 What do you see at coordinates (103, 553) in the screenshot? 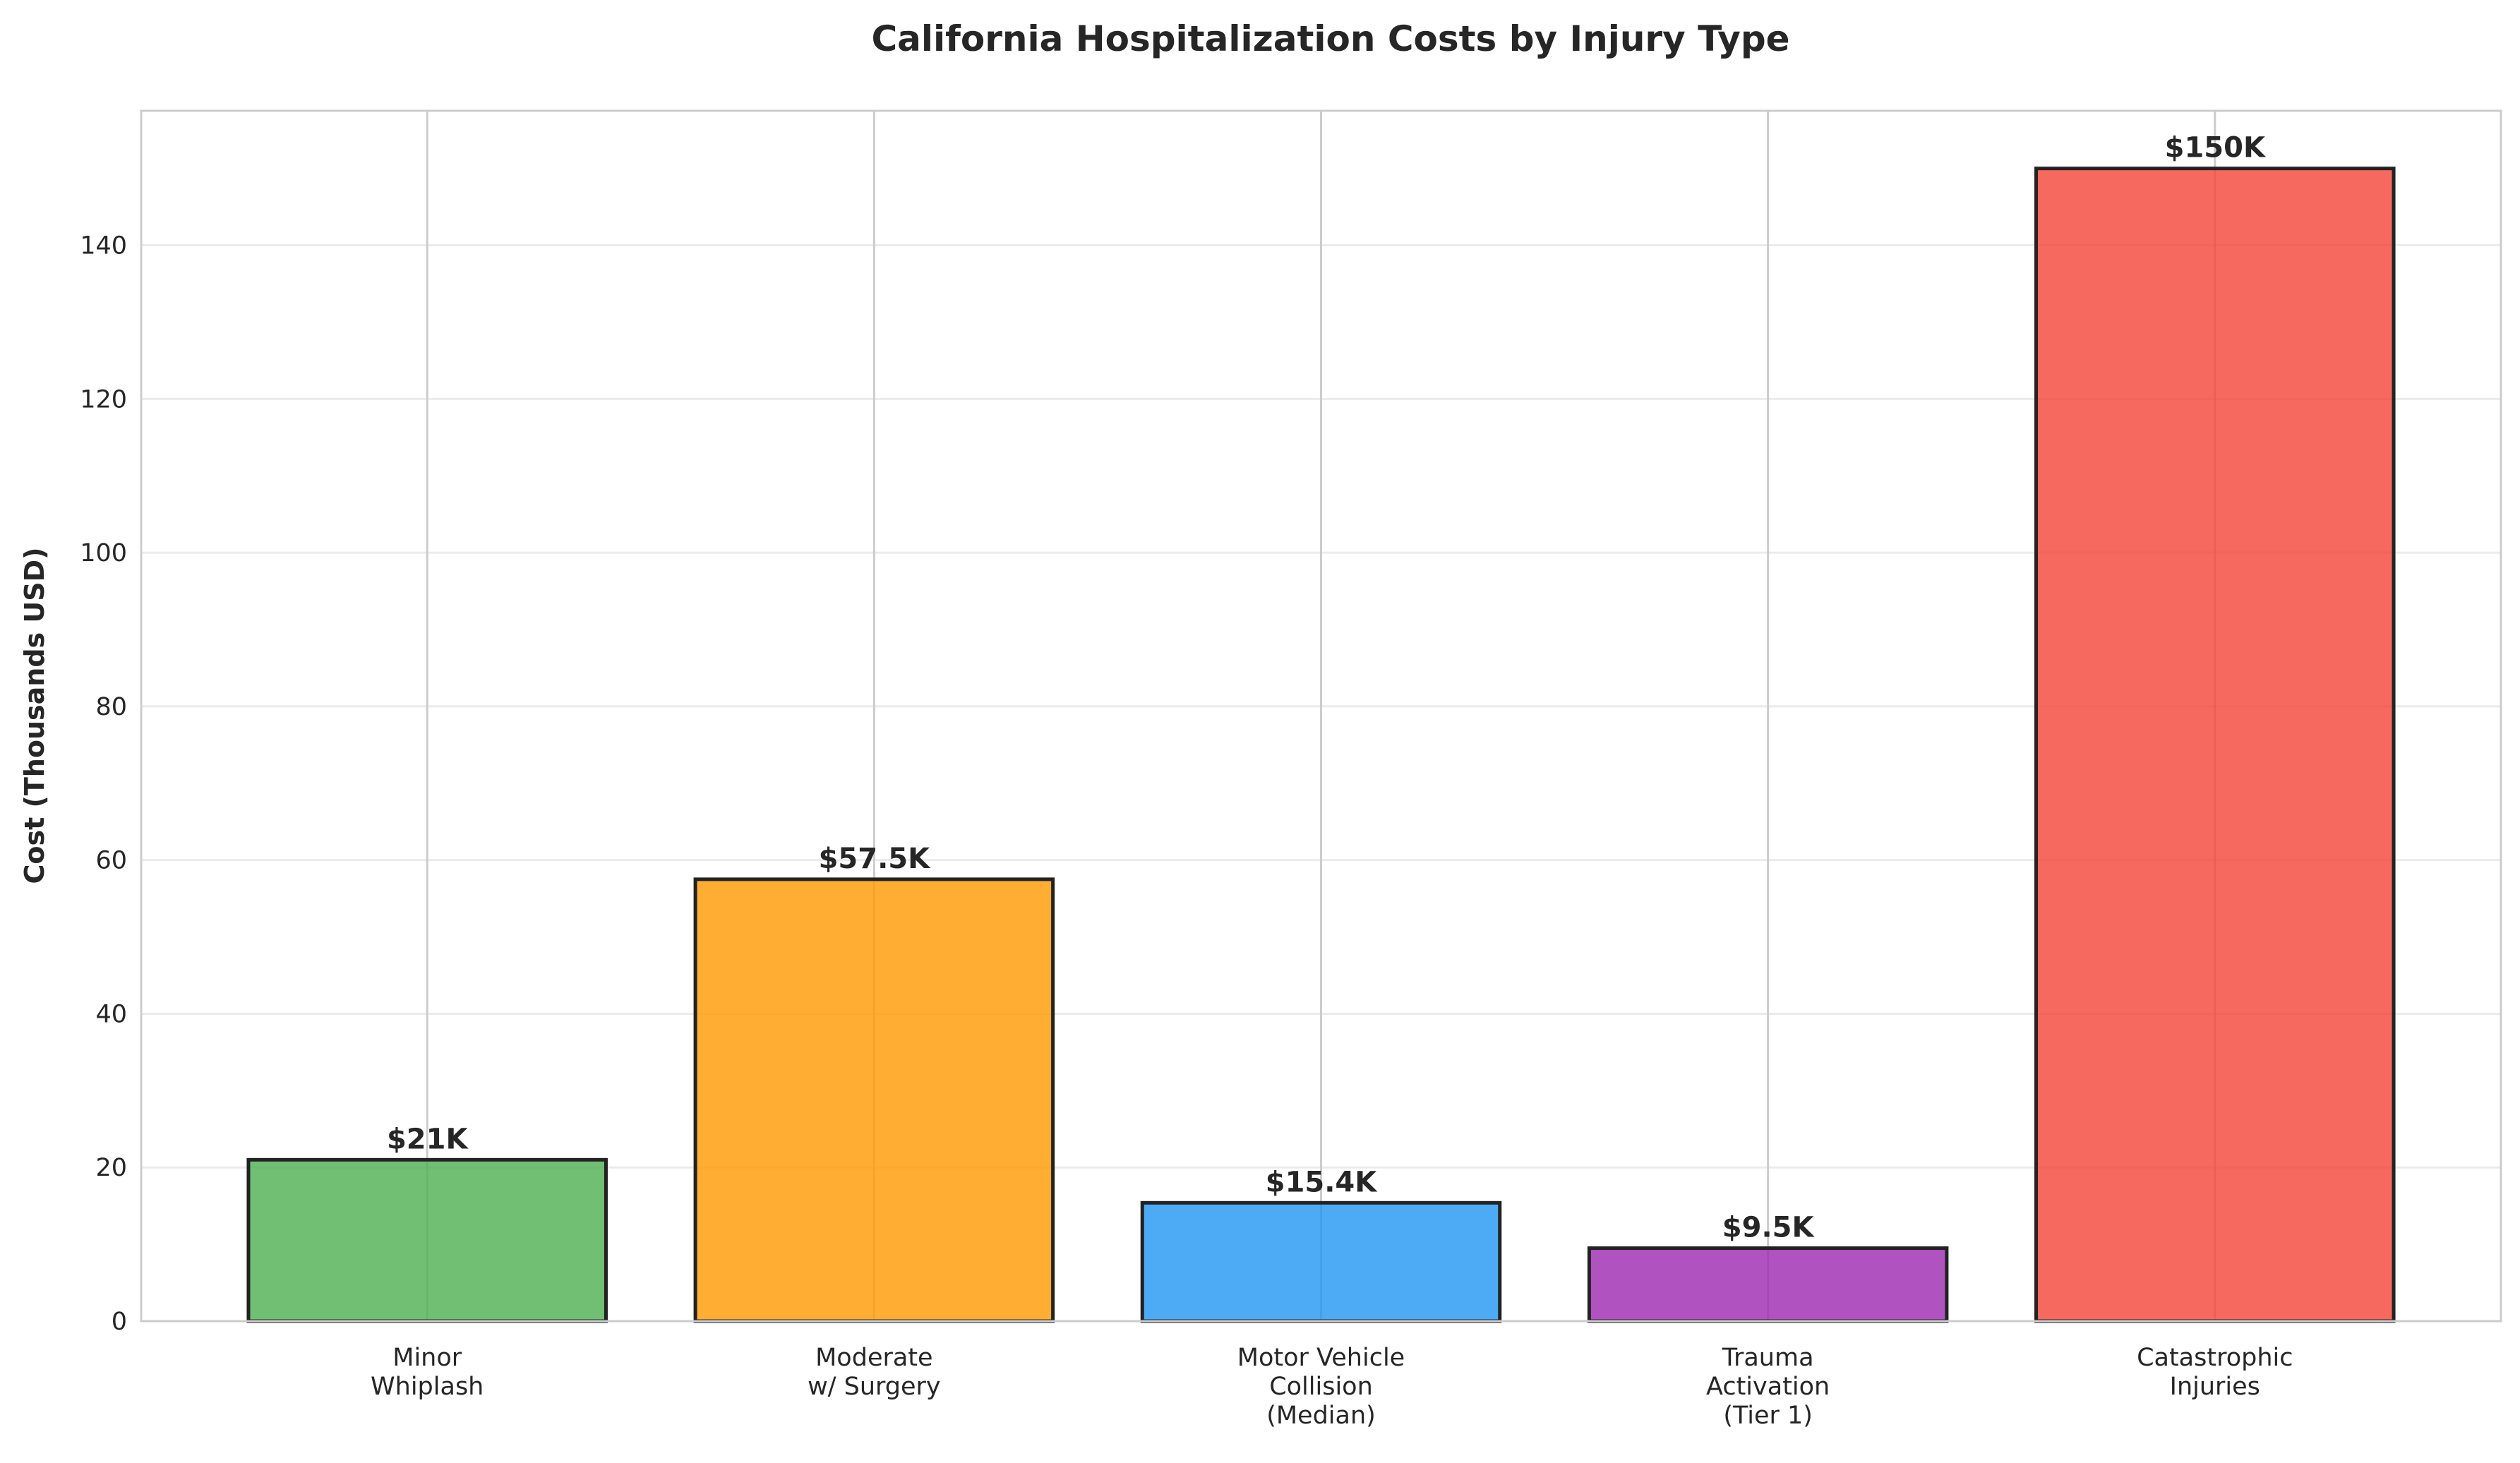
I see `y-tick-label: 100` at bounding box center [103, 553].